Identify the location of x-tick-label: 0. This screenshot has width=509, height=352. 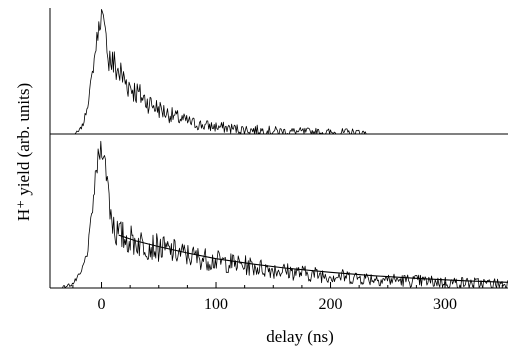
(102, 304).